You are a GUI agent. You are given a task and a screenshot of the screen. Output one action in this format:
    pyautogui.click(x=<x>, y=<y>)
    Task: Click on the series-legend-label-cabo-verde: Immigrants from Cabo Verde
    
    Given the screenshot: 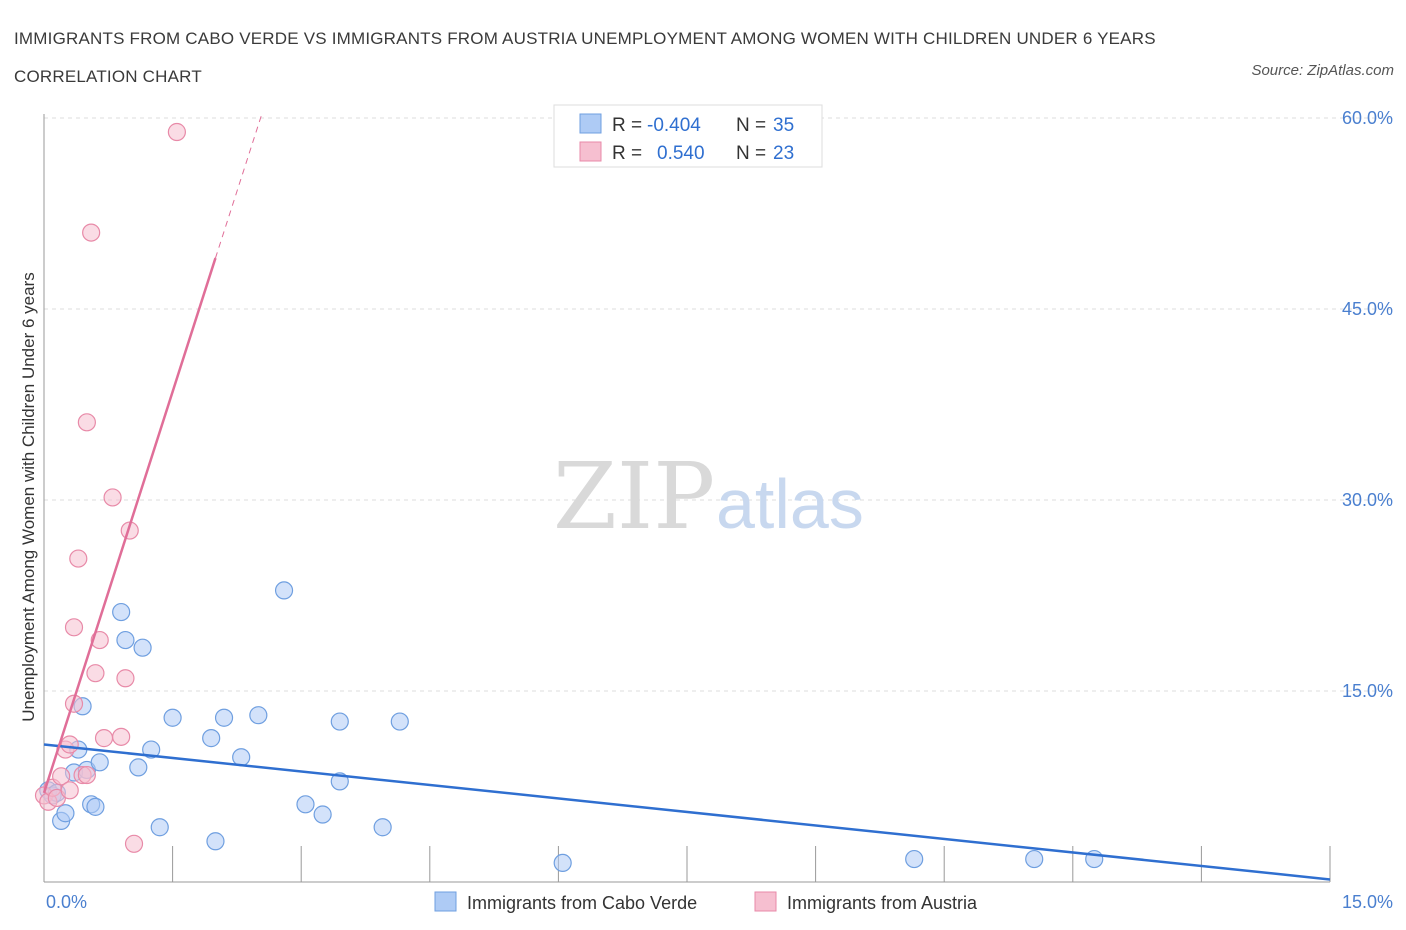 What is the action you would take?
    pyautogui.click(x=582, y=903)
    